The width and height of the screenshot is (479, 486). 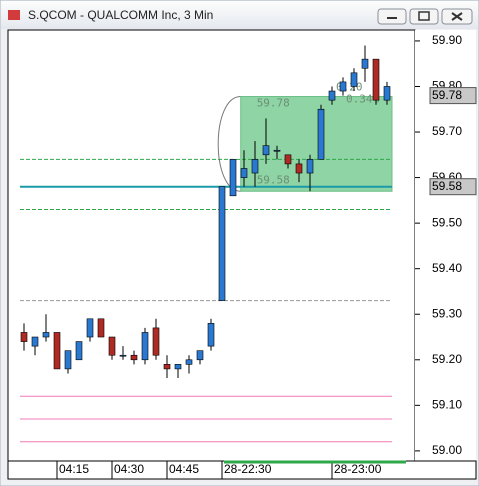 I want to click on y-tick-label: 59.30, so click(x=447, y=313).